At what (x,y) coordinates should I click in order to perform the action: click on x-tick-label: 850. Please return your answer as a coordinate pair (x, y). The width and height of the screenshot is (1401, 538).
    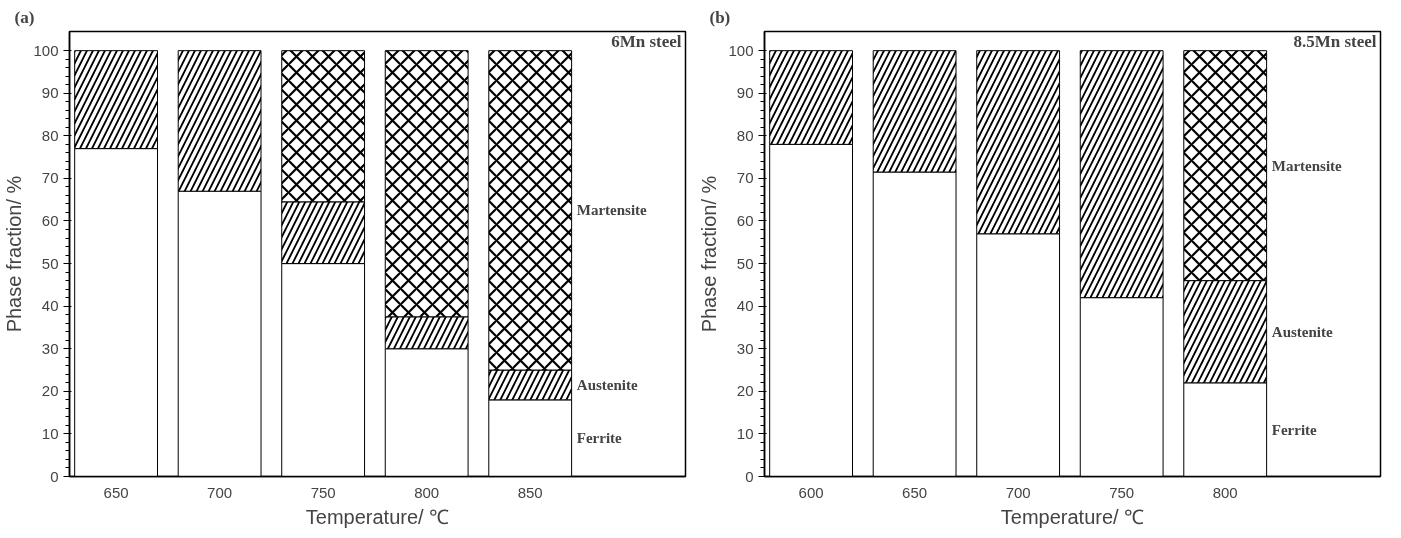
    Looking at the image, I should click on (530, 492).